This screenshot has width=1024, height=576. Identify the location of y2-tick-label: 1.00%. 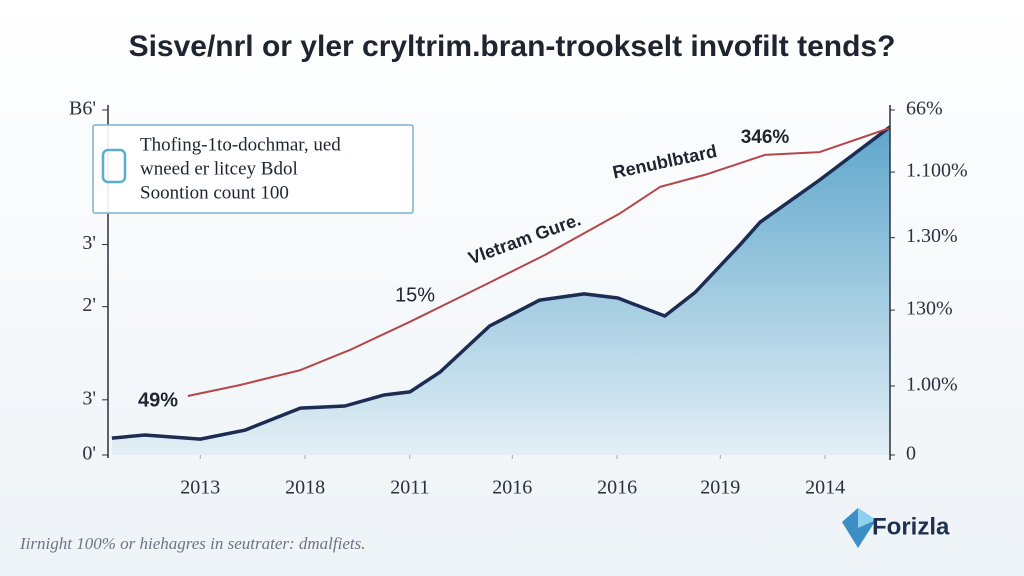
(932, 385).